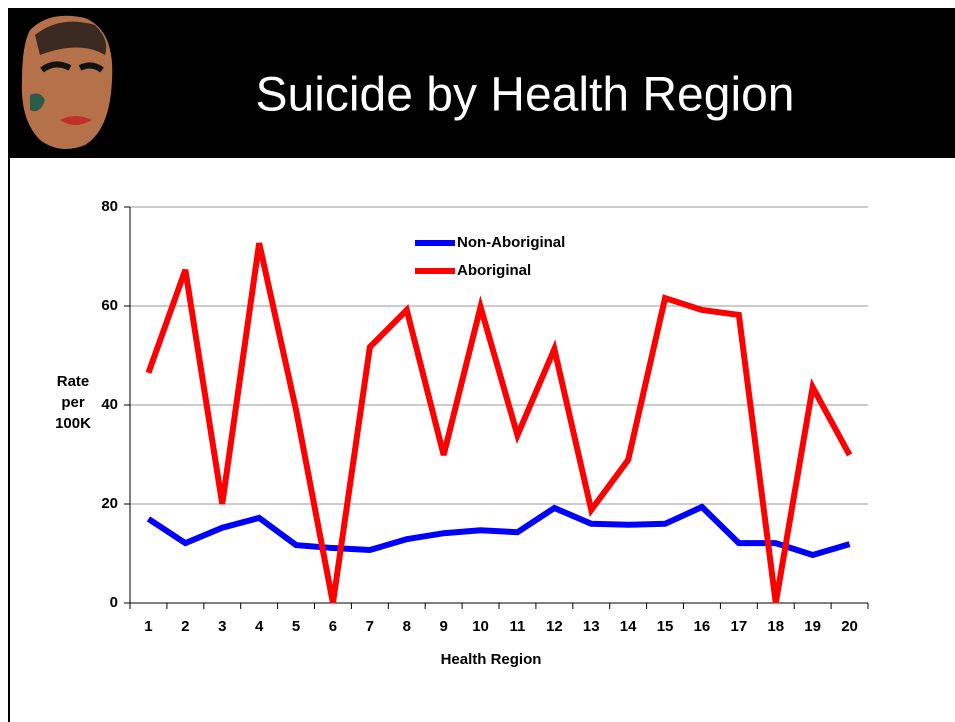 Image resolution: width=955 pixels, height=722 pixels. Describe the element at coordinates (73, 402) in the screenshot. I see `y-axis-label: per` at that location.